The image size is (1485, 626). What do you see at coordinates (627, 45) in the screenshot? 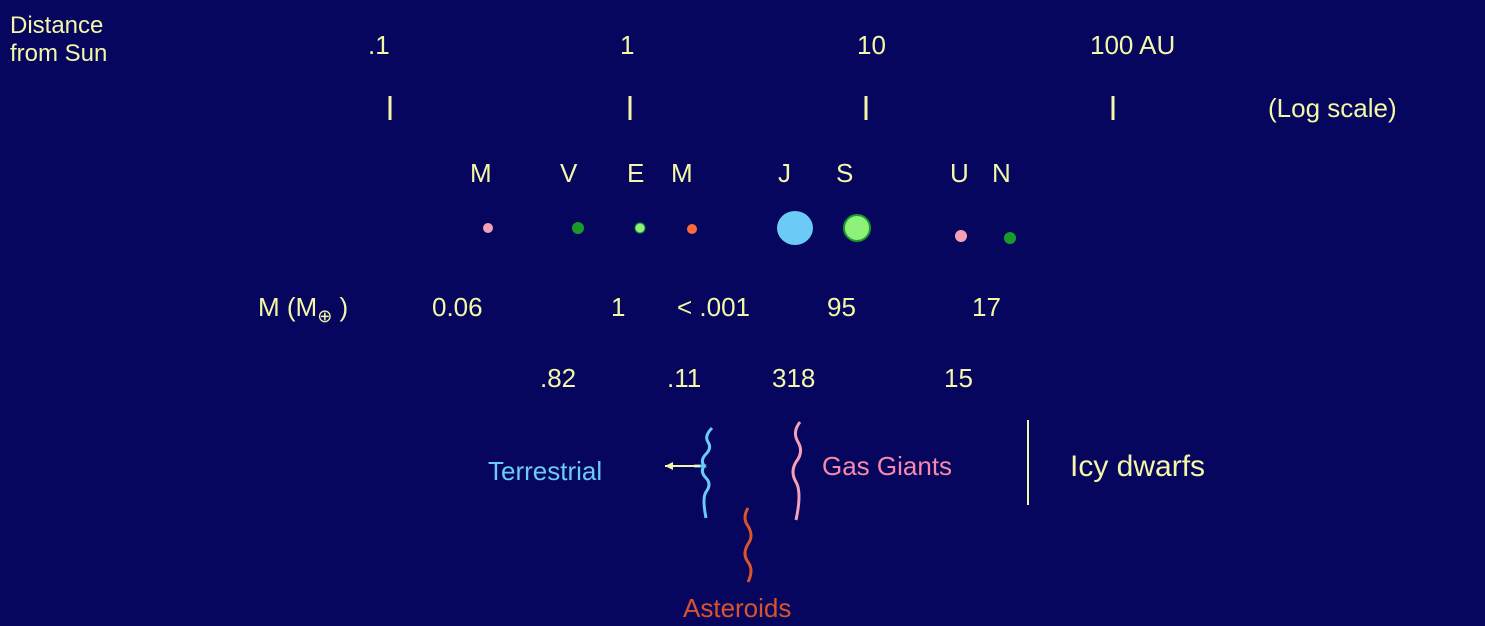
I see `scale-label: 1` at bounding box center [627, 45].